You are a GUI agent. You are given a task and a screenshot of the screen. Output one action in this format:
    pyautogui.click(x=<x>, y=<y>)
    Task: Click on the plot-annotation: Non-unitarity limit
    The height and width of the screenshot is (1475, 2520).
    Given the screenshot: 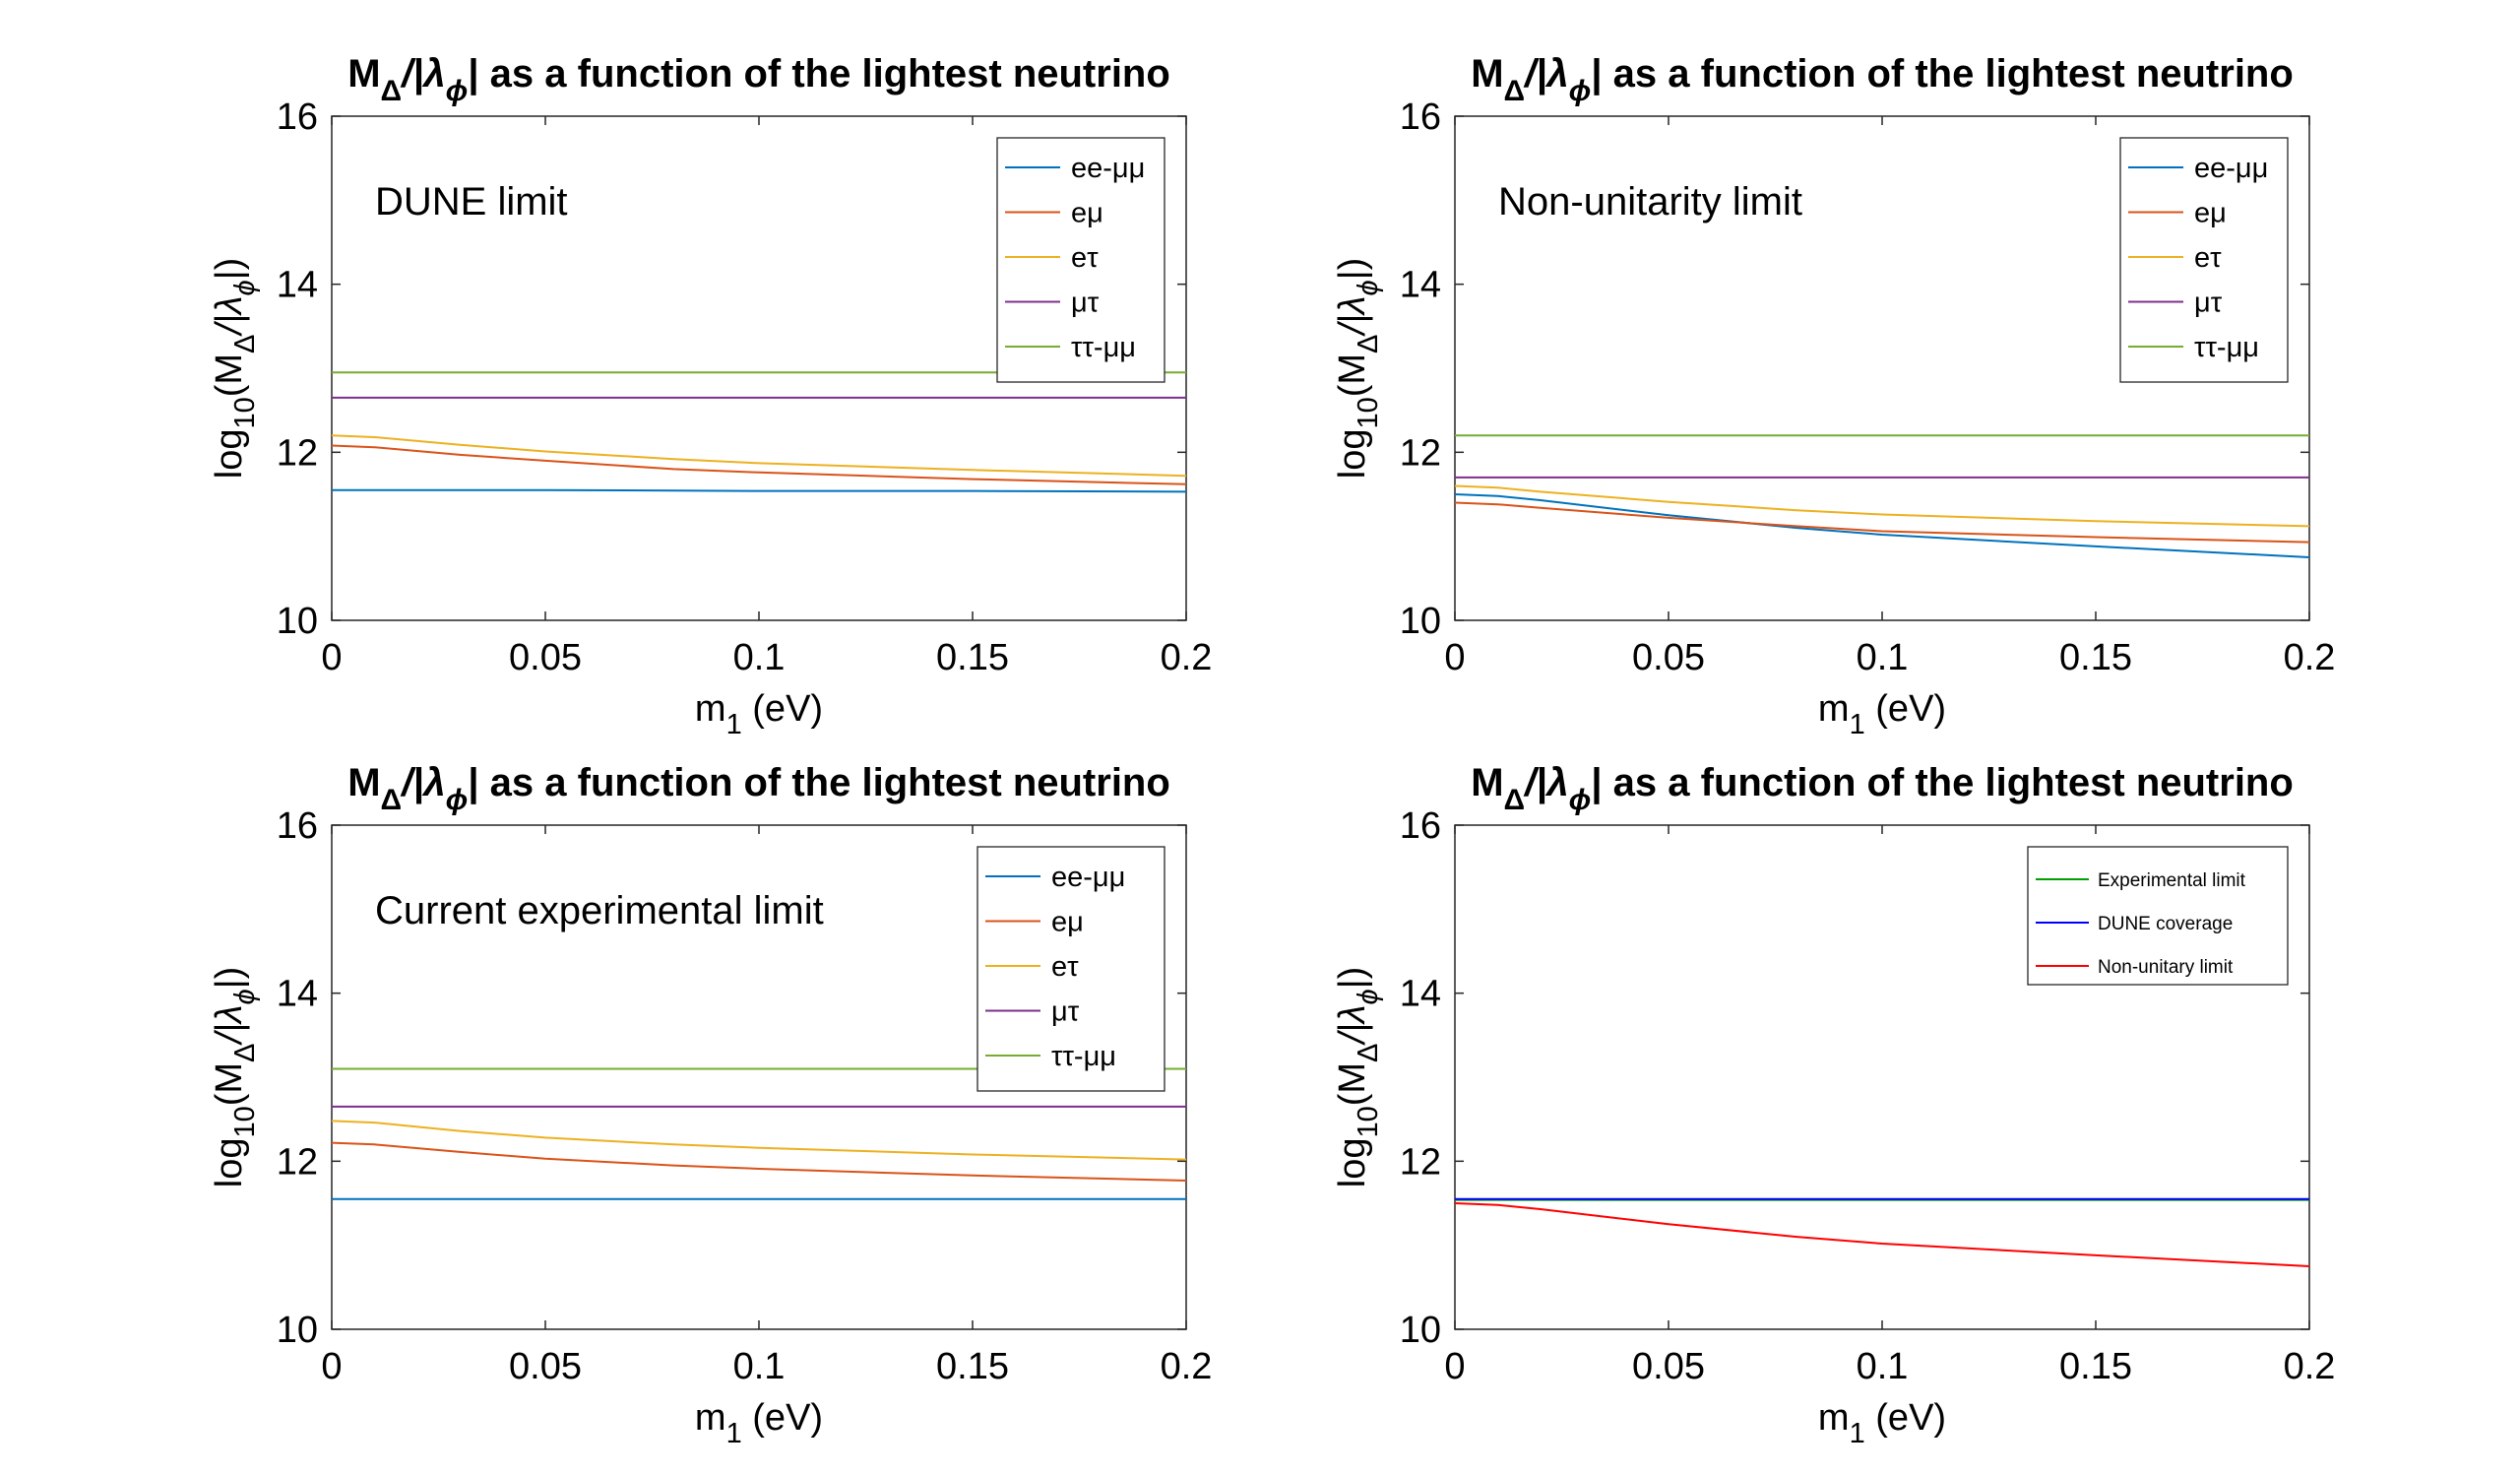 What is the action you would take?
    pyautogui.click(x=1650, y=202)
    